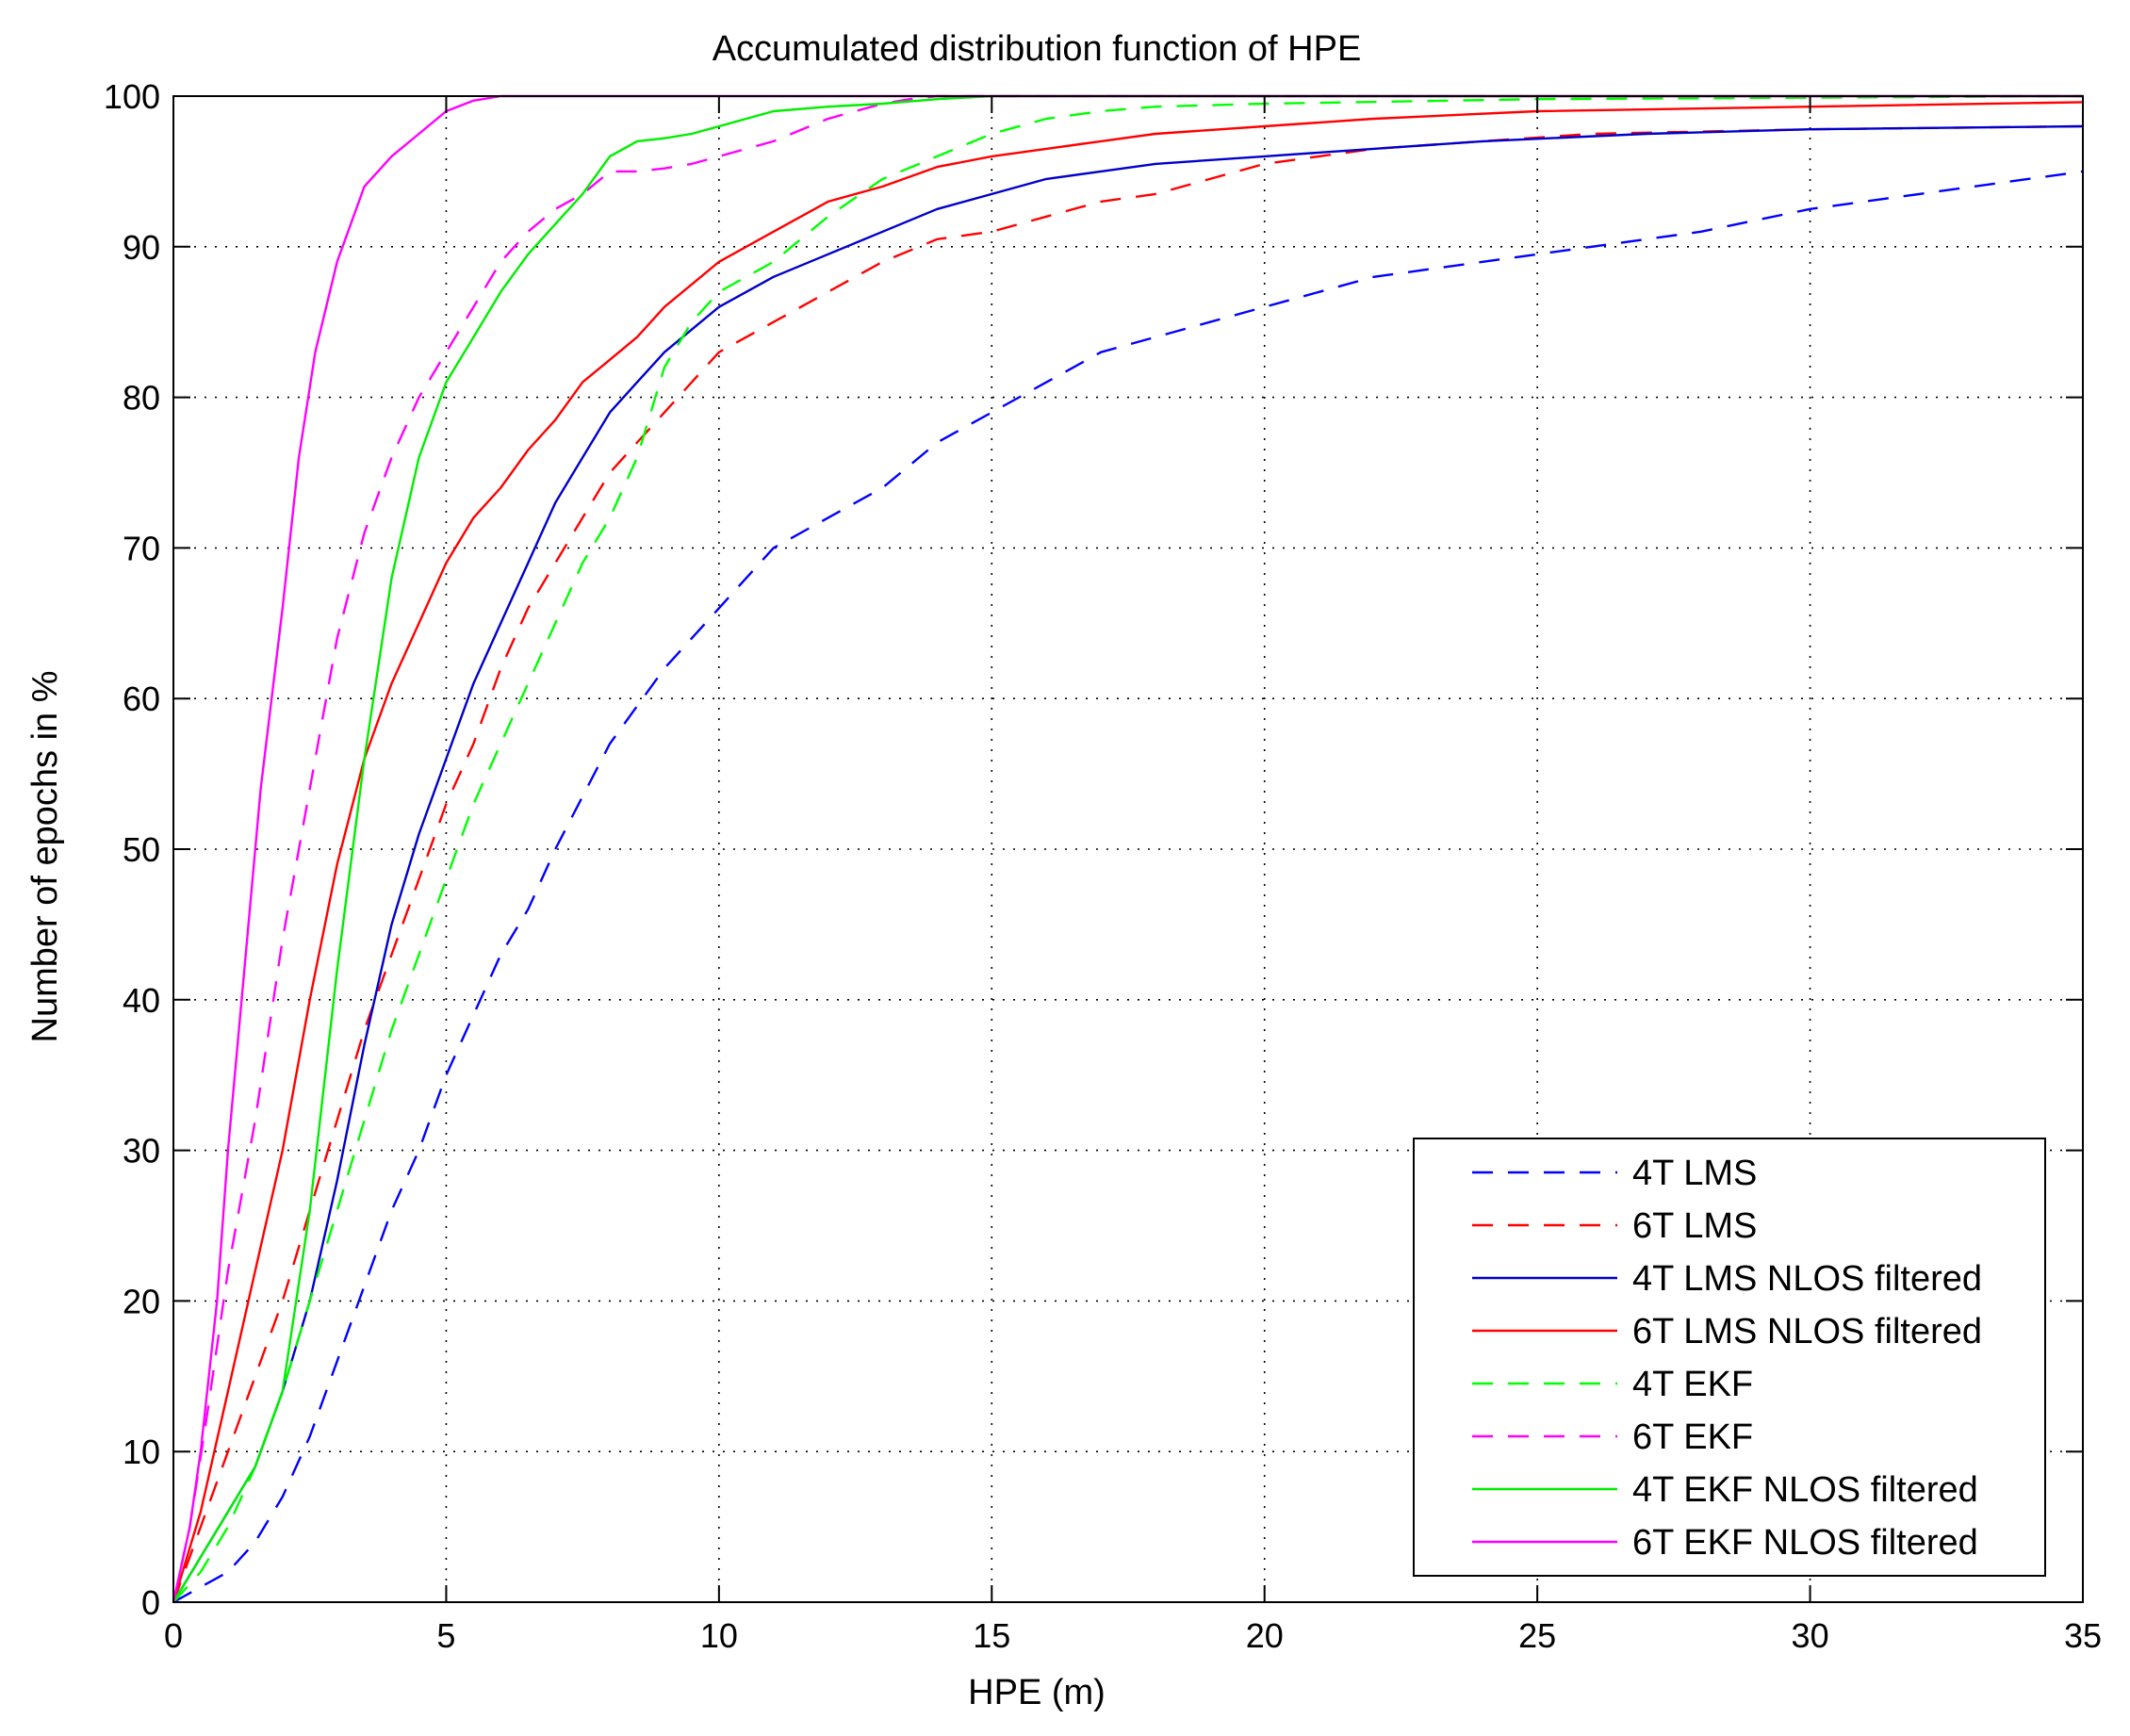 This screenshot has height=1736, width=2130. Describe the element at coordinates (132, 96) in the screenshot. I see `y-tick-label: 100` at that location.